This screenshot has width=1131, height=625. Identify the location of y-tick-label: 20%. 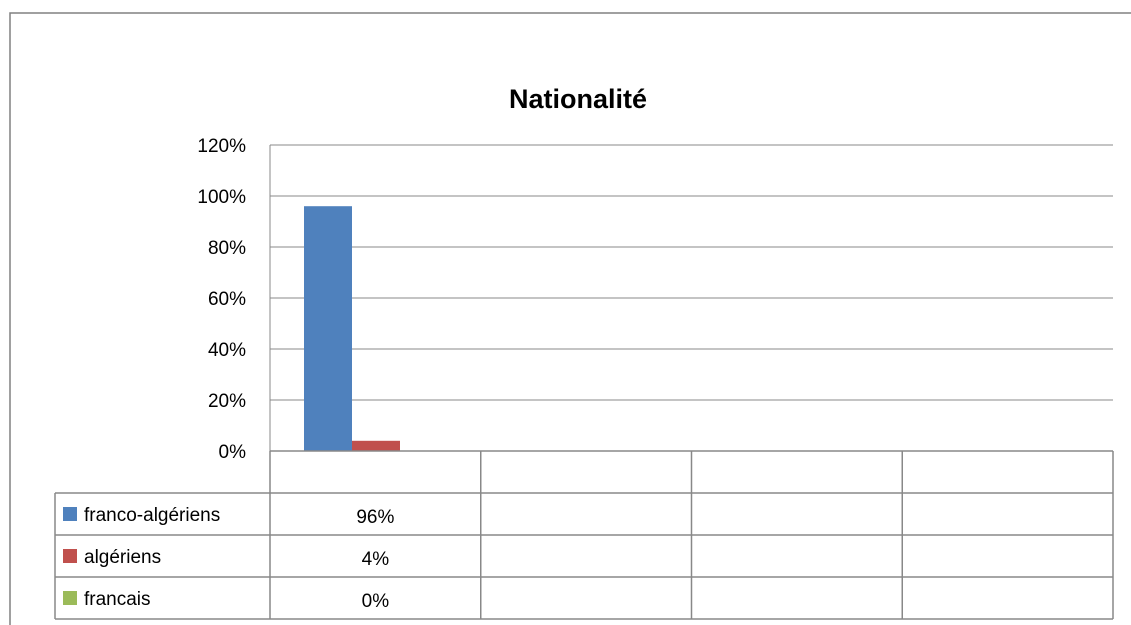
(227, 401).